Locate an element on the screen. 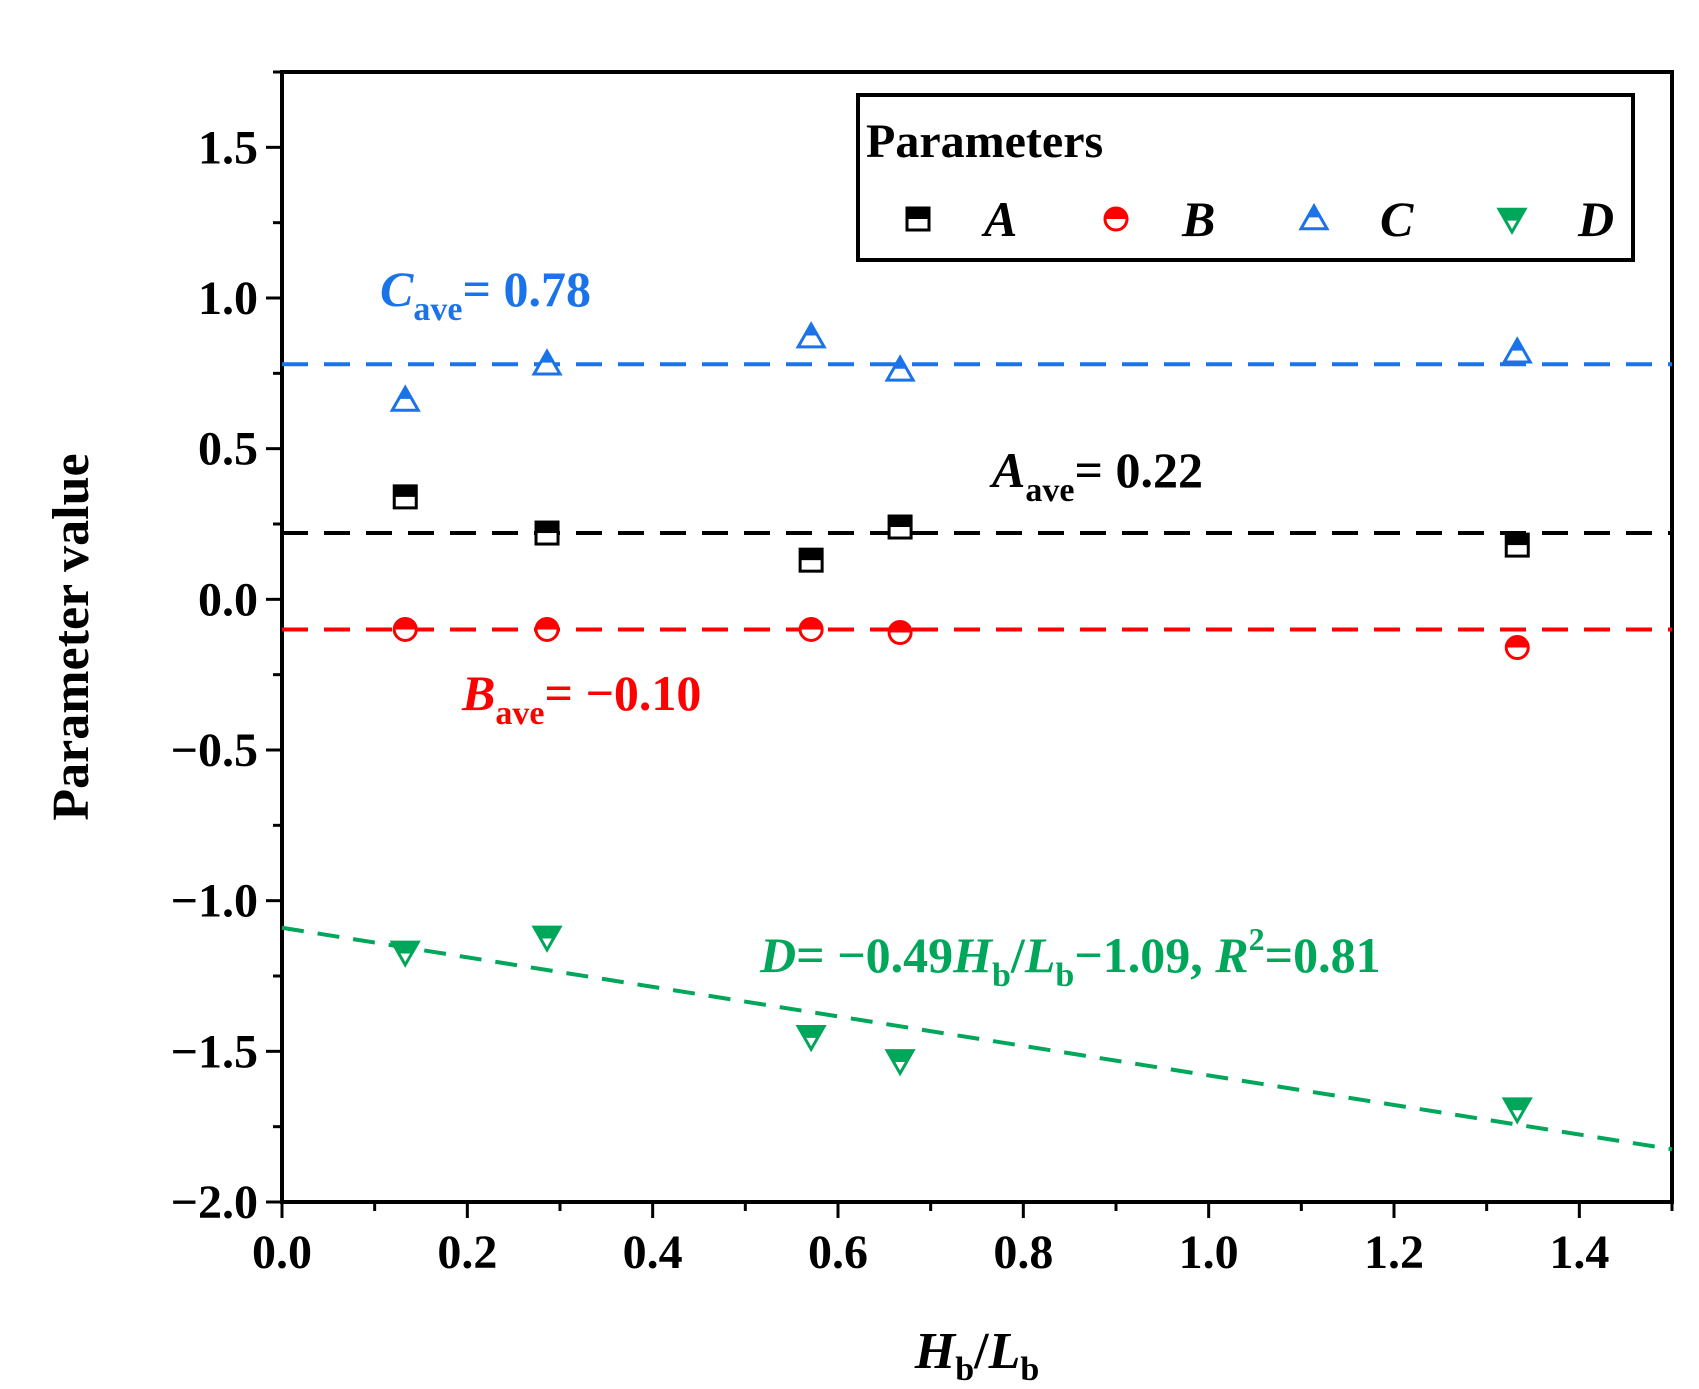 This screenshot has width=1699, height=1389. y-tick-label: −2.0 is located at coordinates (214, 1202).